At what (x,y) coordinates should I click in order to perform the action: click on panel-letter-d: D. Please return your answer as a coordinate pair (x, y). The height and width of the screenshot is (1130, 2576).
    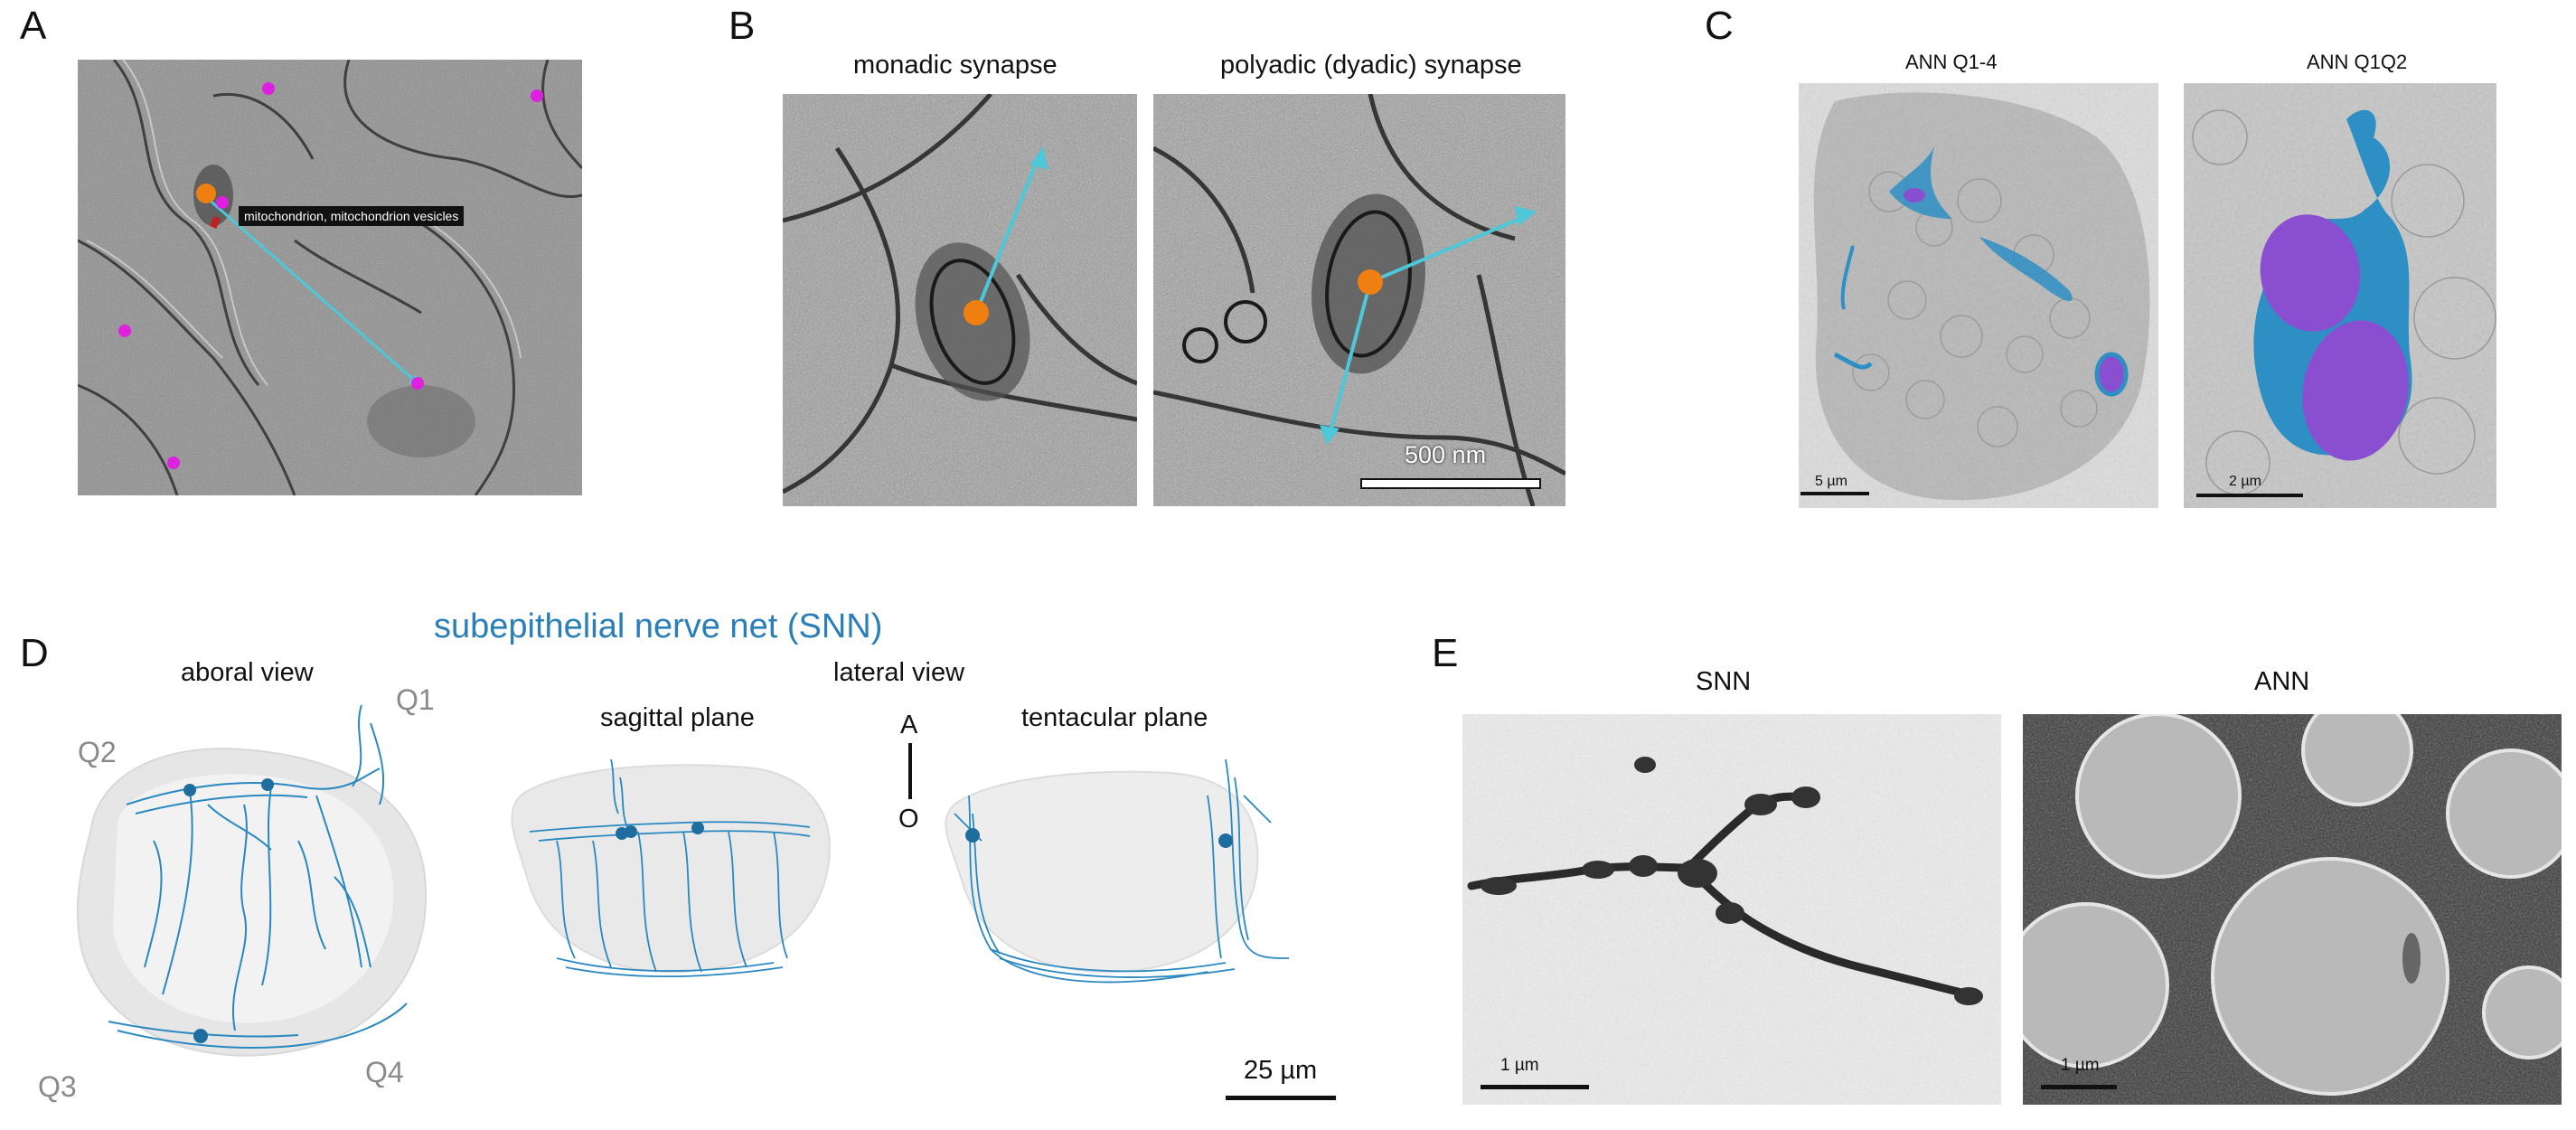
    Looking at the image, I should click on (35, 653).